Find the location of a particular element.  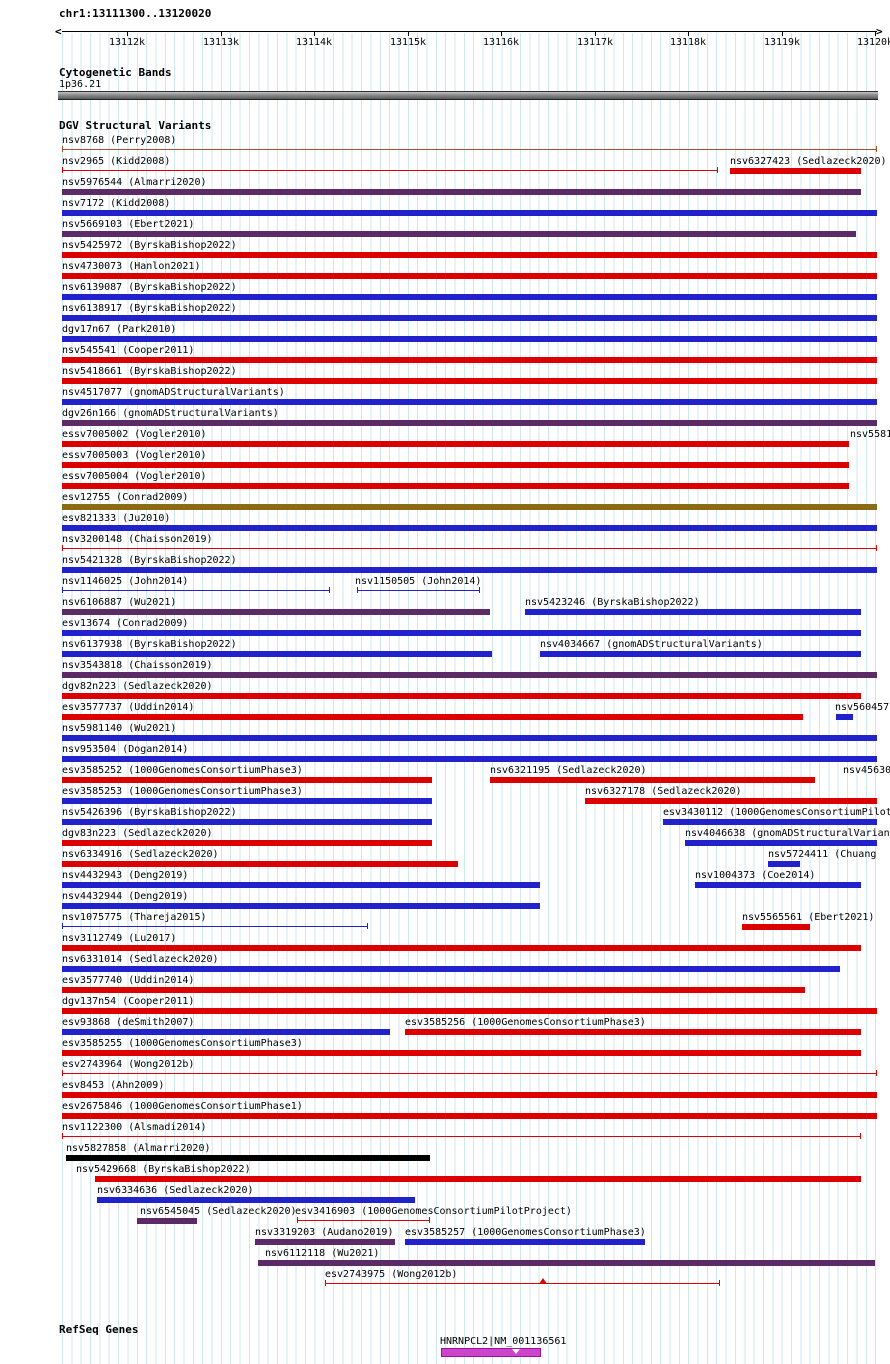

variant-label: esv2743975 (Wong2012b) is located at coordinates (391, 1274).